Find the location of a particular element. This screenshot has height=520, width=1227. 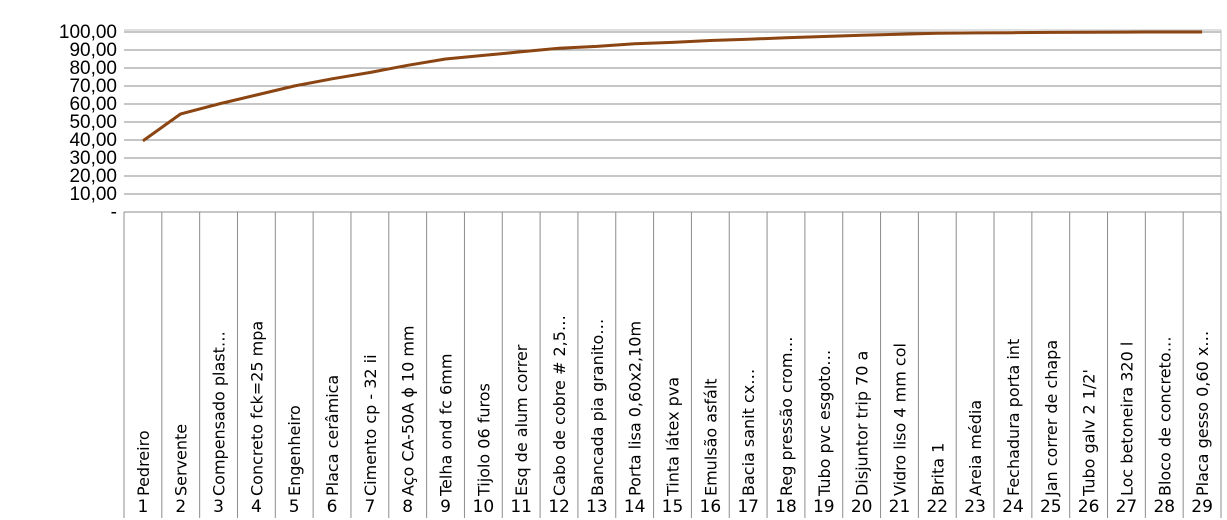

category-number: 28 is located at coordinates (1164, 507).